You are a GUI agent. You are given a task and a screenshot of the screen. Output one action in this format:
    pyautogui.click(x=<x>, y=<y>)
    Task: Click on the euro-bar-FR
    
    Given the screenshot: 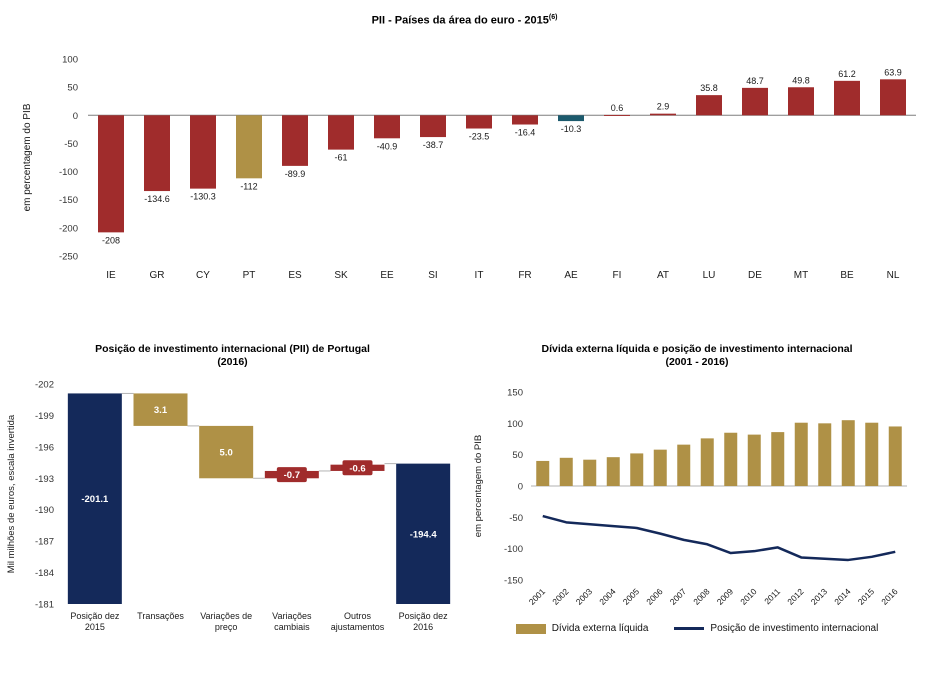 What is the action you would take?
    pyautogui.click(x=525, y=119)
    